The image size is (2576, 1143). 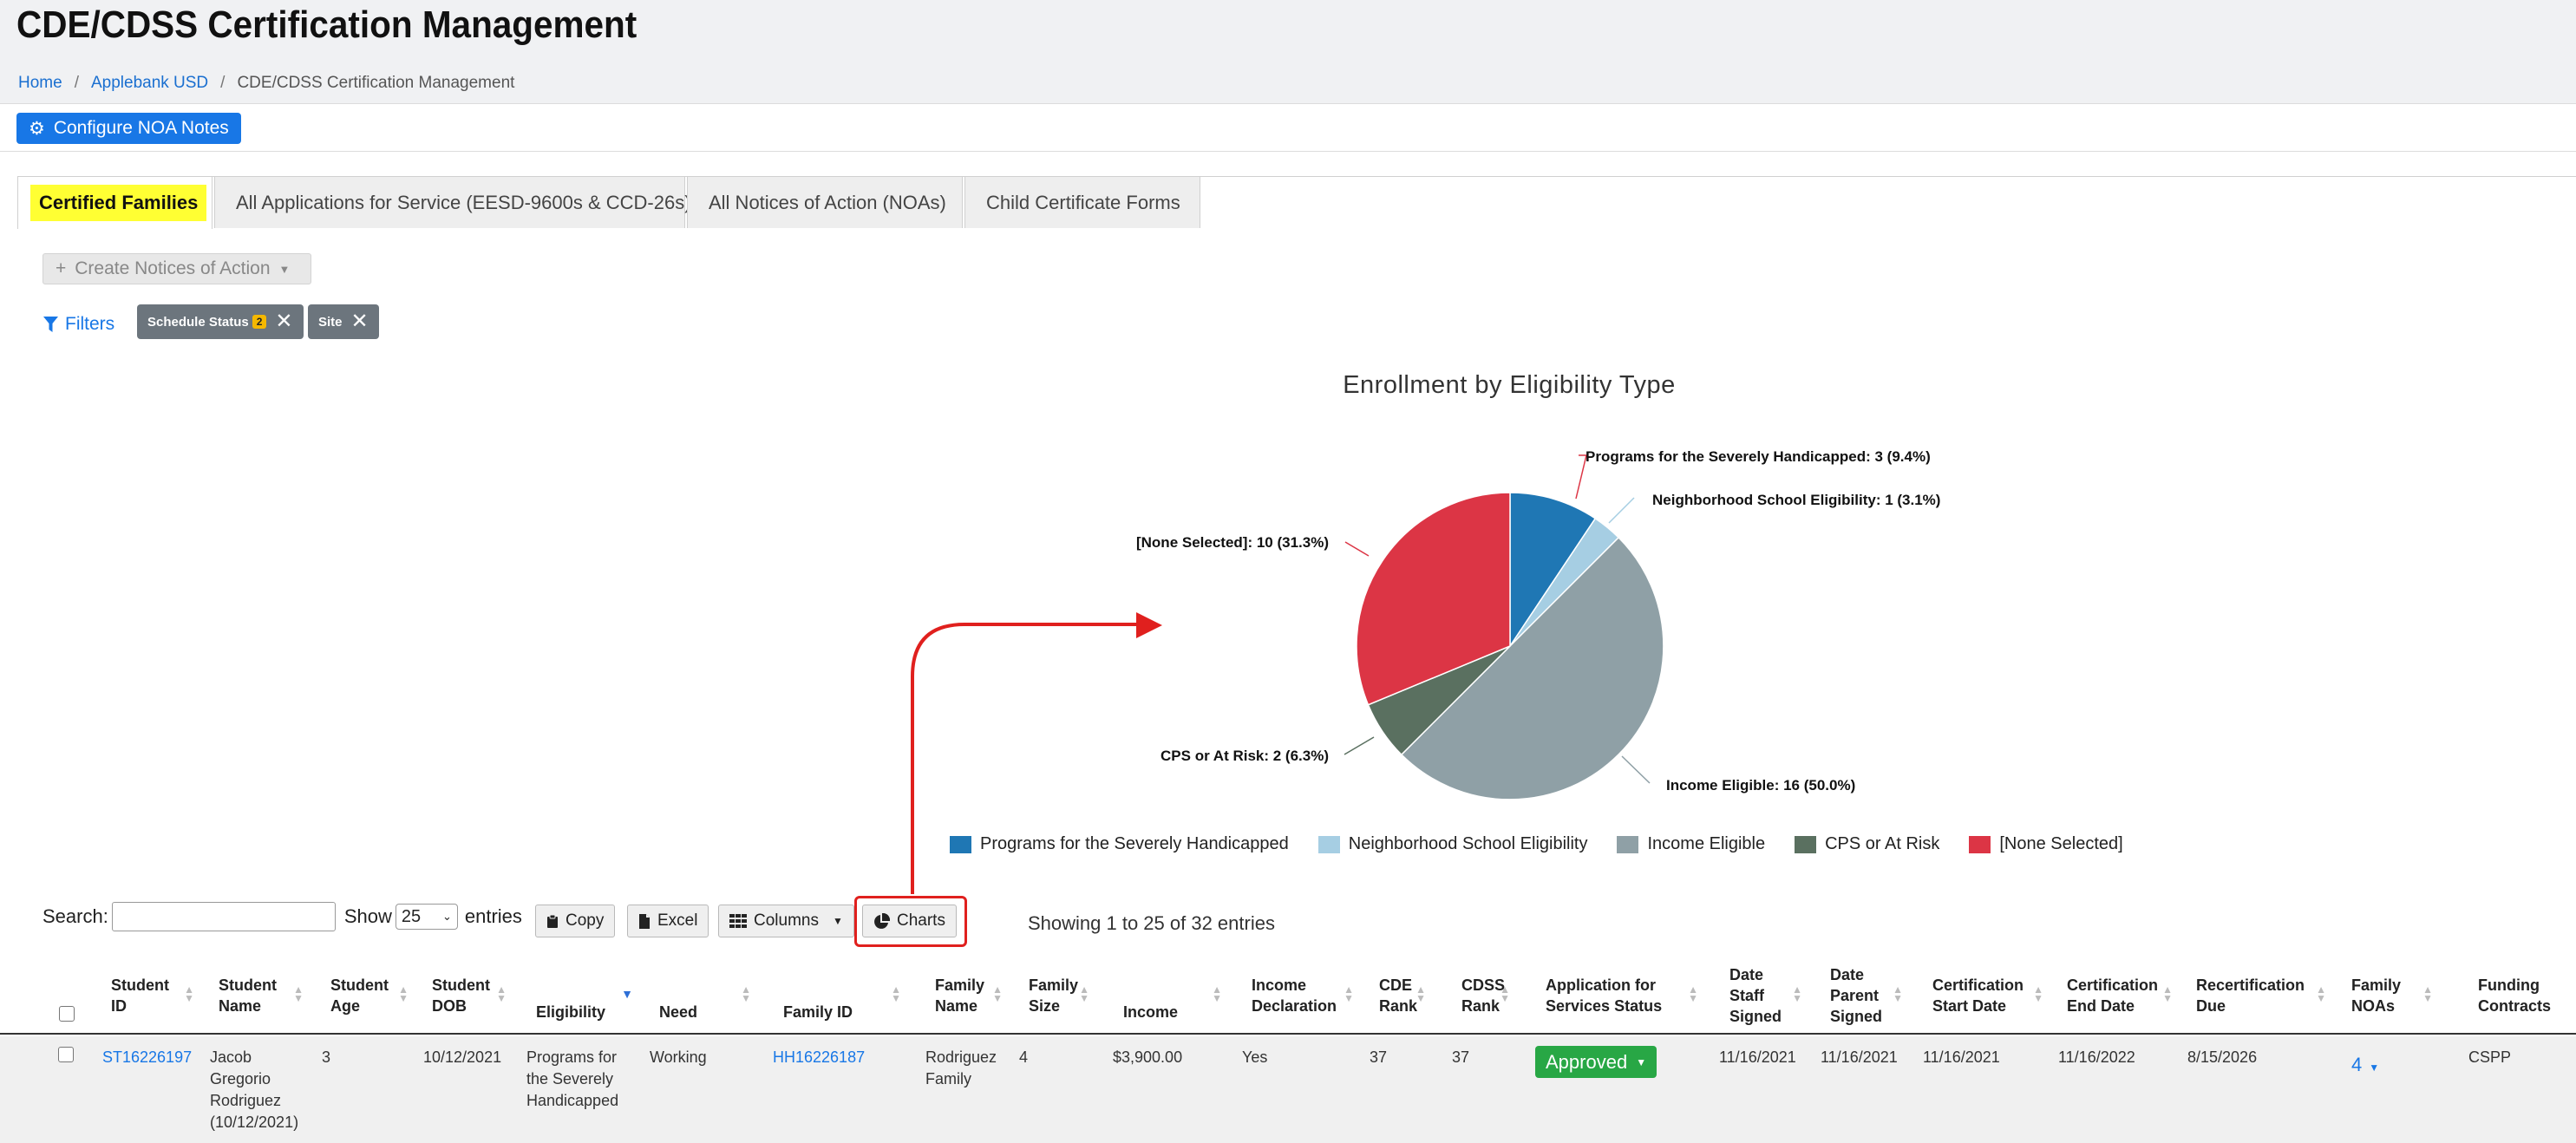 I want to click on column-header: Need ▲ ▼, so click(x=705, y=1002).